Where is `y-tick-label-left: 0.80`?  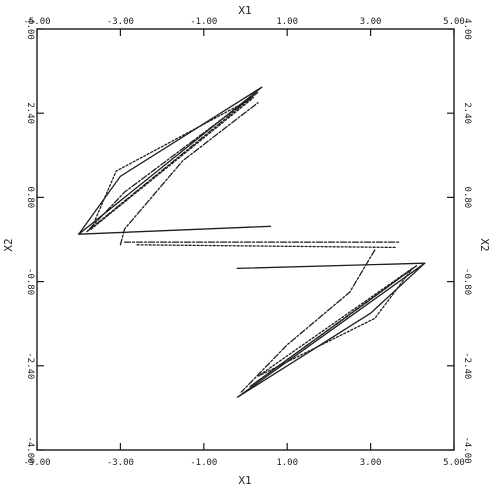
y-tick-label-left: 0.80 is located at coordinates (30, 198).